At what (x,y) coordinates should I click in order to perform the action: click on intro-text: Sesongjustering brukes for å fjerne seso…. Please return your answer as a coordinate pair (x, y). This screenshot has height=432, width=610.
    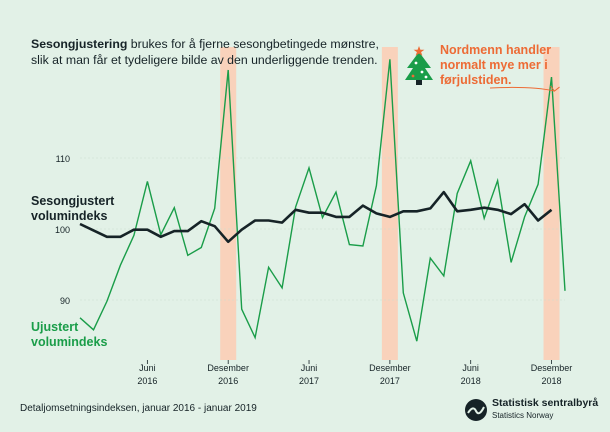
    Looking at the image, I should click on (206, 52).